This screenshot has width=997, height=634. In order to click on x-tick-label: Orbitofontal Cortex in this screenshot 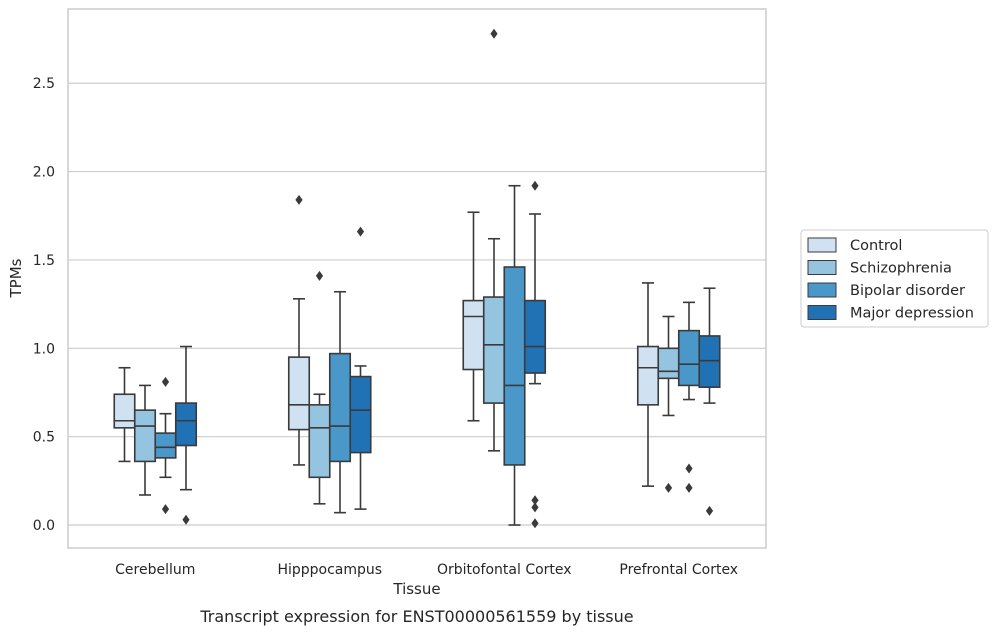, I will do `click(504, 570)`.